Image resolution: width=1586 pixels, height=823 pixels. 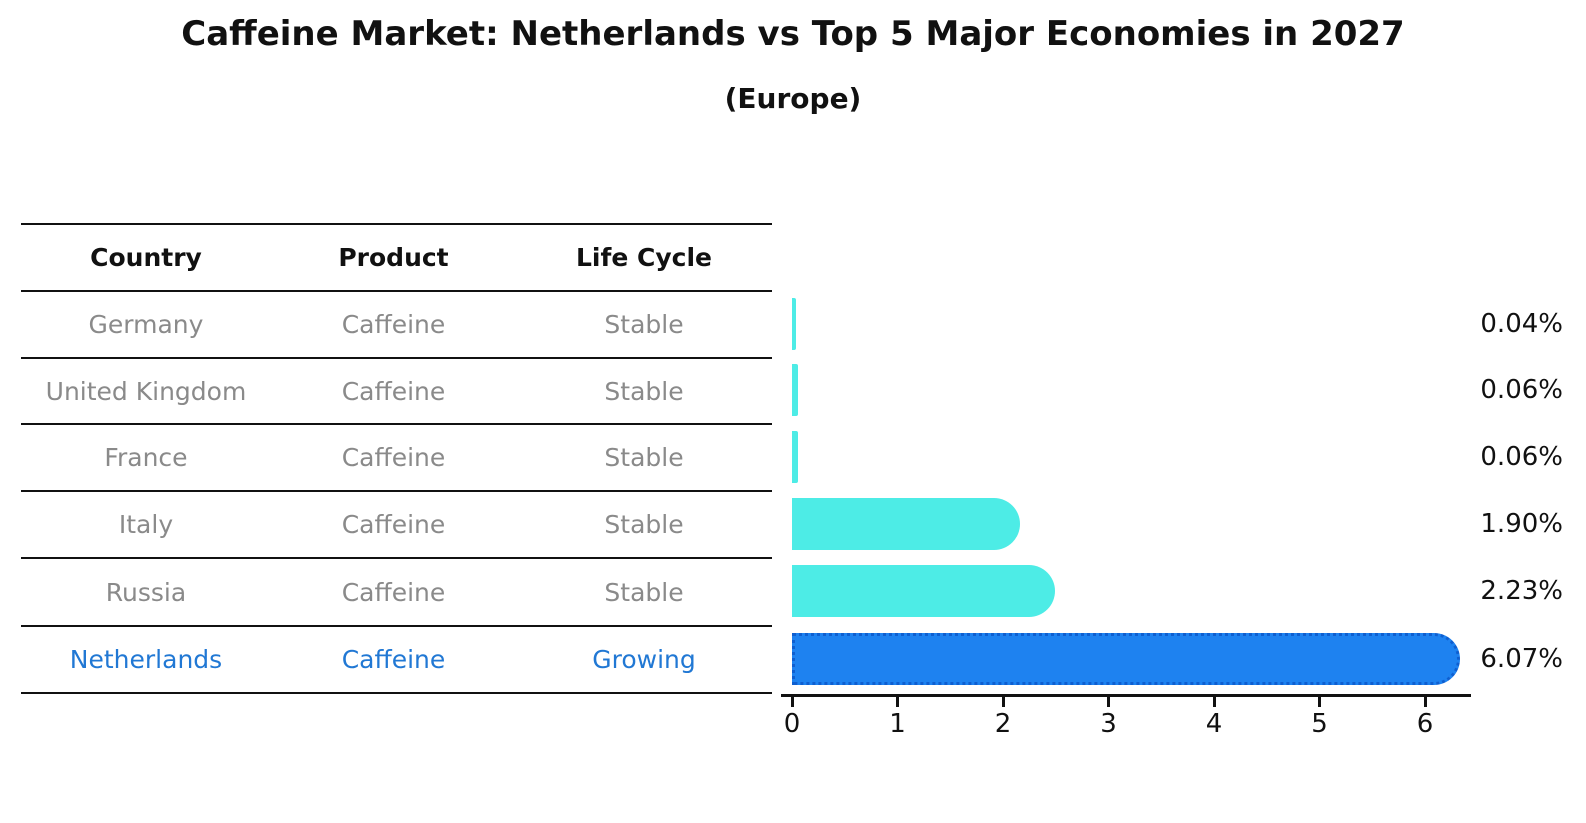 I want to click on column-header-lifecycle: Life Cycle, so click(x=644, y=257).